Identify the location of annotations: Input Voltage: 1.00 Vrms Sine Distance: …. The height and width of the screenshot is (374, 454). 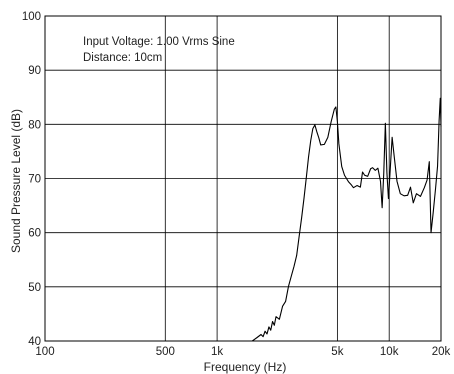
(159, 50).